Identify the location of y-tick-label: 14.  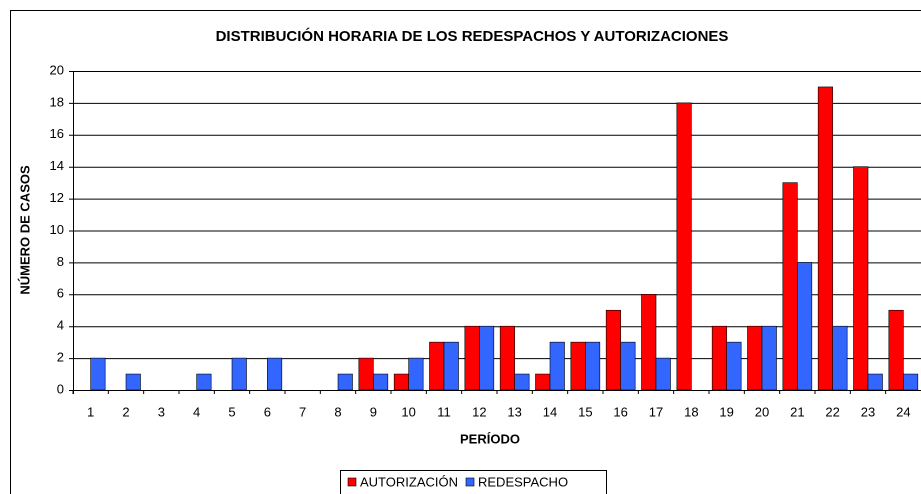
(57, 165).